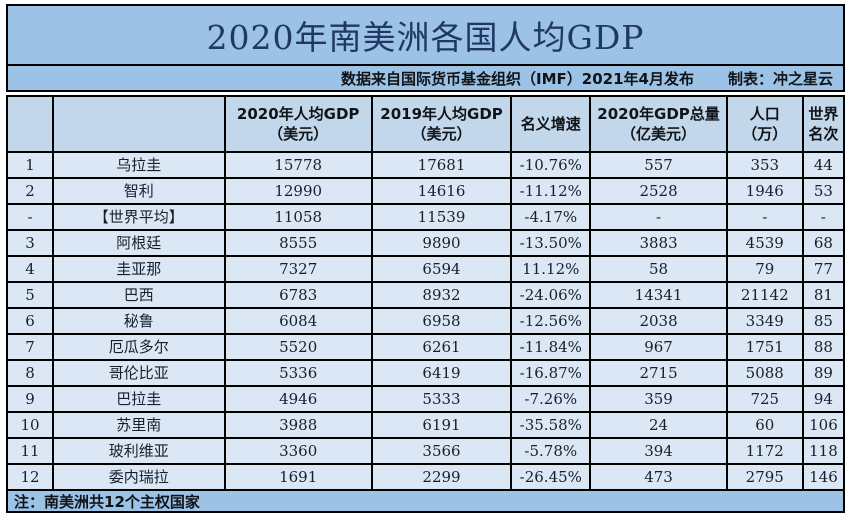 This screenshot has width=851, height=513. What do you see at coordinates (658, 477) in the screenshot?
I see `cell-gdp_total_2020: 473` at bounding box center [658, 477].